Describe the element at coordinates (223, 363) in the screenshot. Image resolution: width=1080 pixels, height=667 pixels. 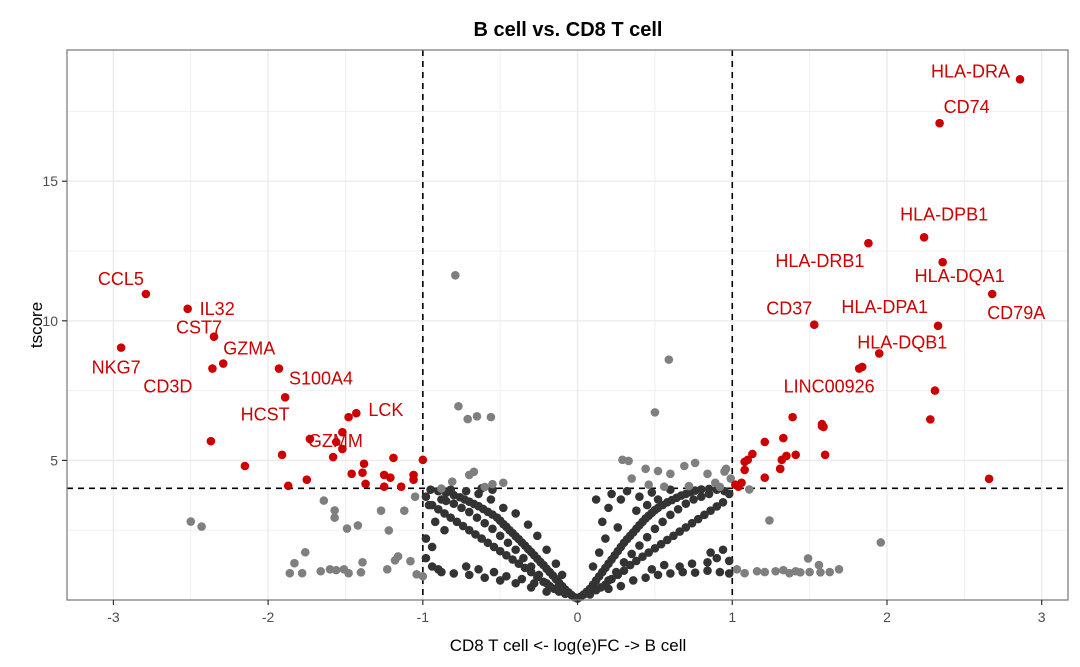
I see `point-gzma` at that location.